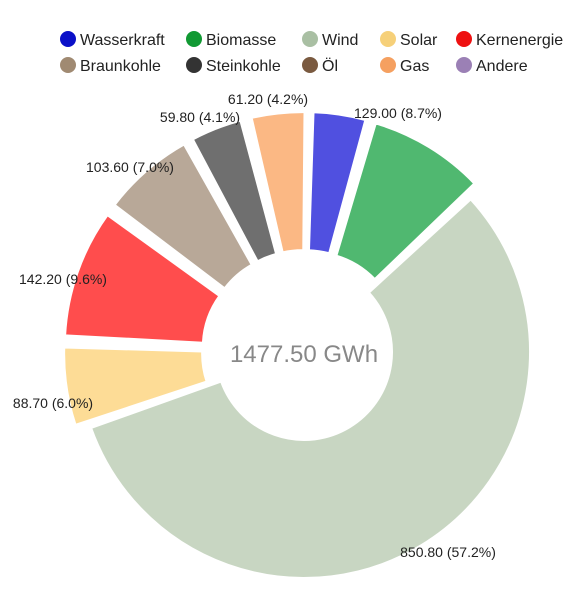 This screenshot has height=596, width=587. What do you see at coordinates (194, 65) in the screenshot?
I see `legend-marker-steinkohle` at bounding box center [194, 65].